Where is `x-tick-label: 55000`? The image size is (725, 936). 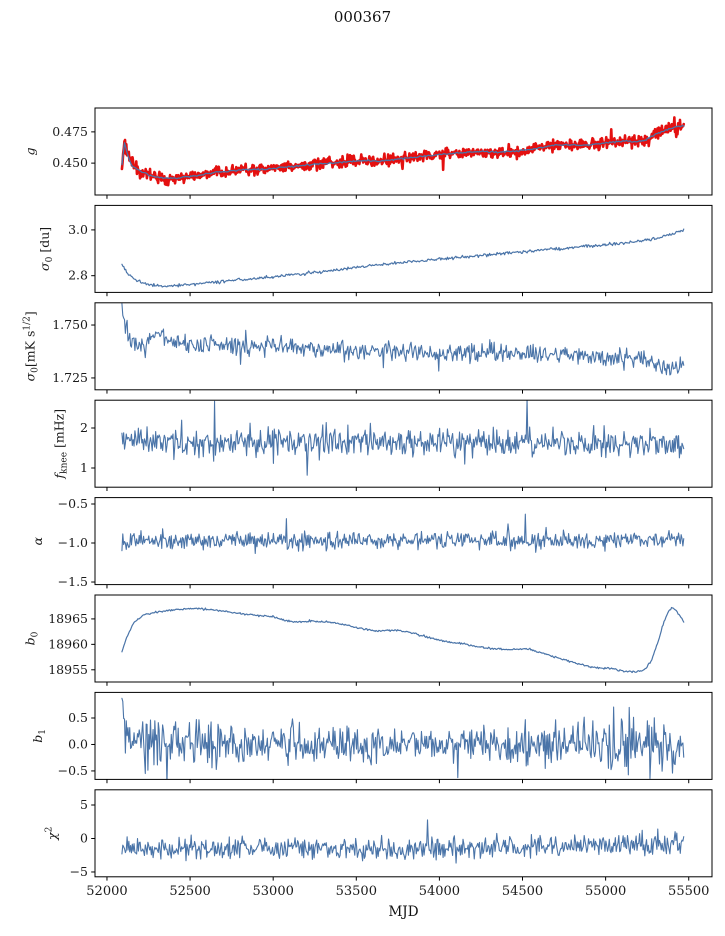 x-tick-label: 55000 is located at coordinates (605, 891).